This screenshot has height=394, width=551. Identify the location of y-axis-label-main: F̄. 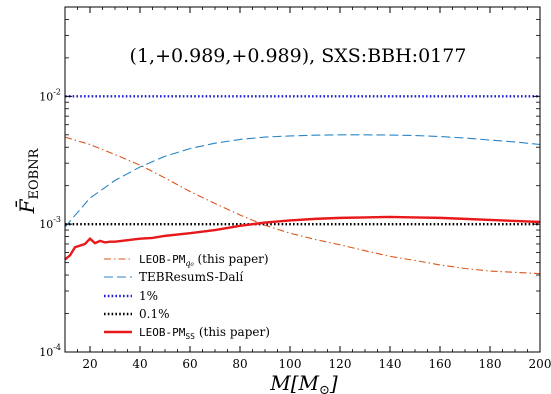
(26, 206).